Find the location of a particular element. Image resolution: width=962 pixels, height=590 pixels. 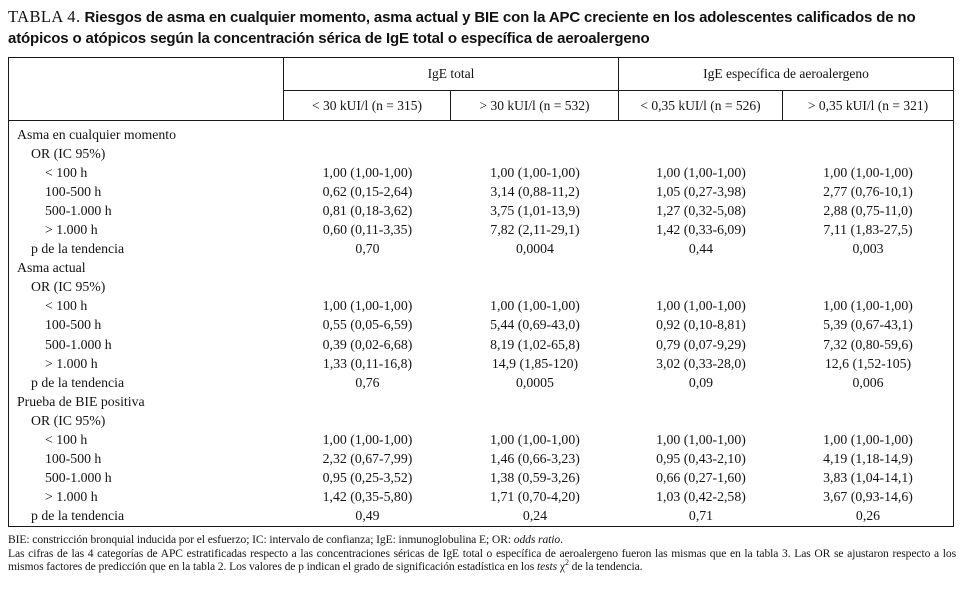

cell-value: 0,81 (0,18-3,62) is located at coordinates (367, 210).